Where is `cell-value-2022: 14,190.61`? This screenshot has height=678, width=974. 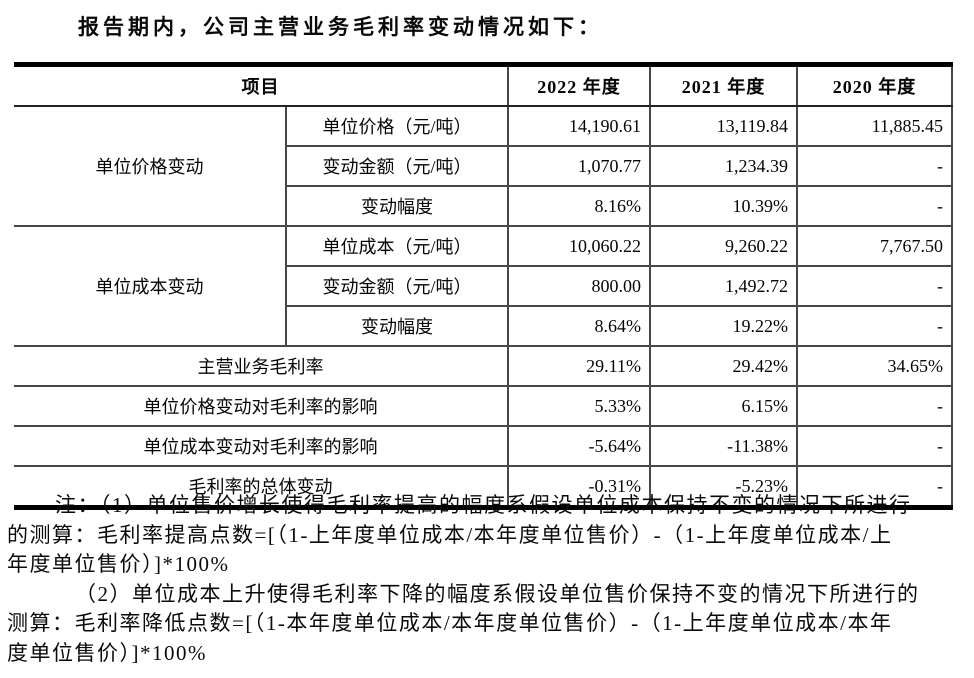 cell-value-2022: 14,190.61 is located at coordinates (579, 126).